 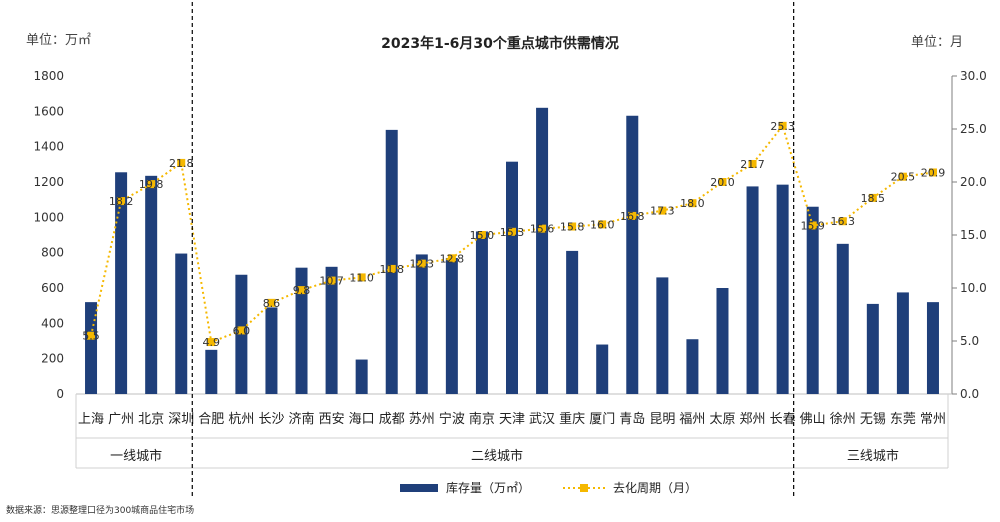 I want to click on turnover-data-label: 4.9, so click(x=212, y=342).